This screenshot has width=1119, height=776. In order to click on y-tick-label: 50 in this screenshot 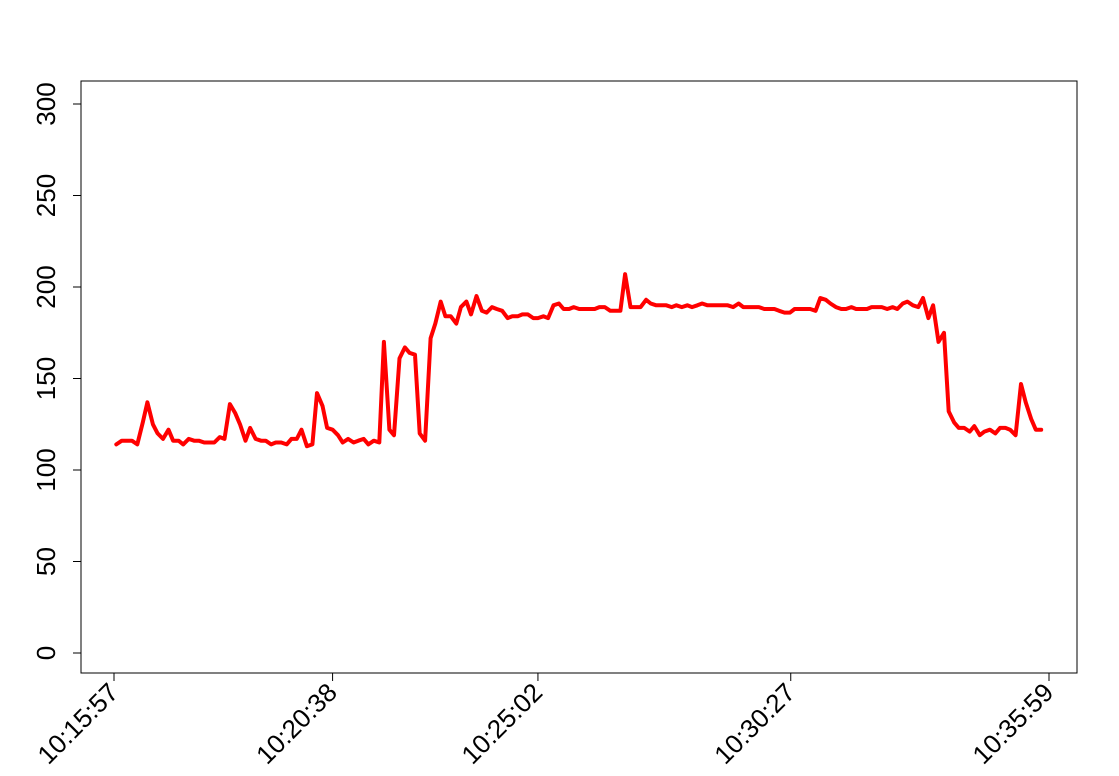, I will do `click(46, 561)`.